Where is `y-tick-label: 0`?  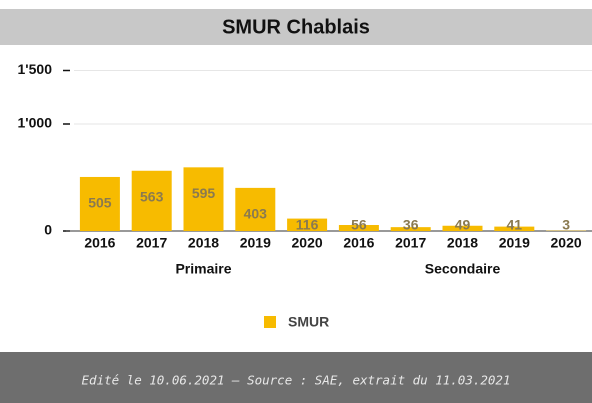 y-tick-label: 0 is located at coordinates (48, 230).